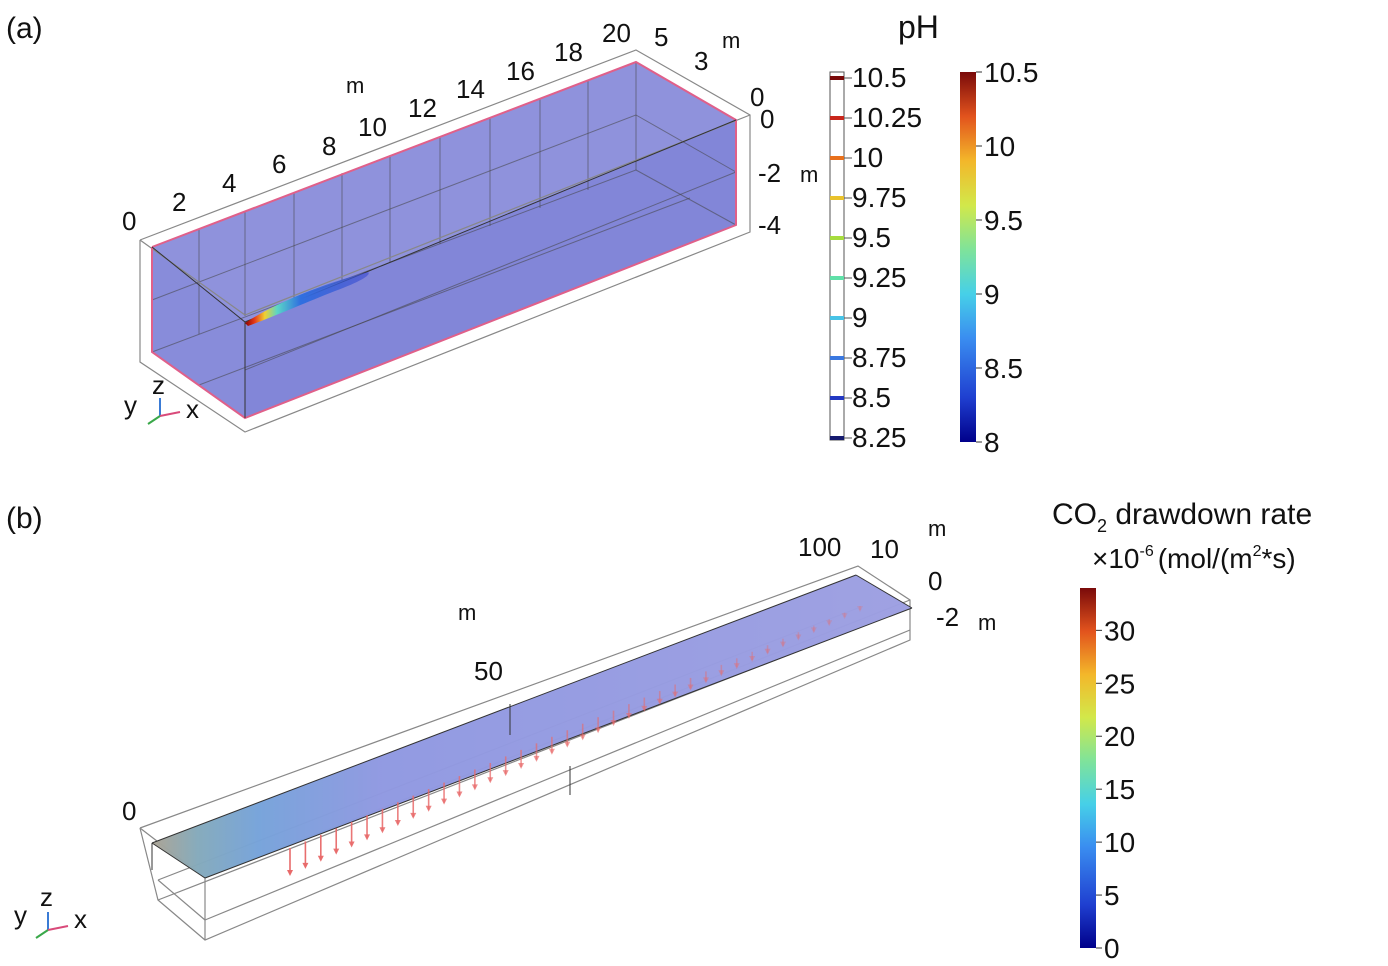 The image size is (1388, 966). Describe the element at coordinates (616, 33) in the screenshot. I see `x-tick: 20` at that location.